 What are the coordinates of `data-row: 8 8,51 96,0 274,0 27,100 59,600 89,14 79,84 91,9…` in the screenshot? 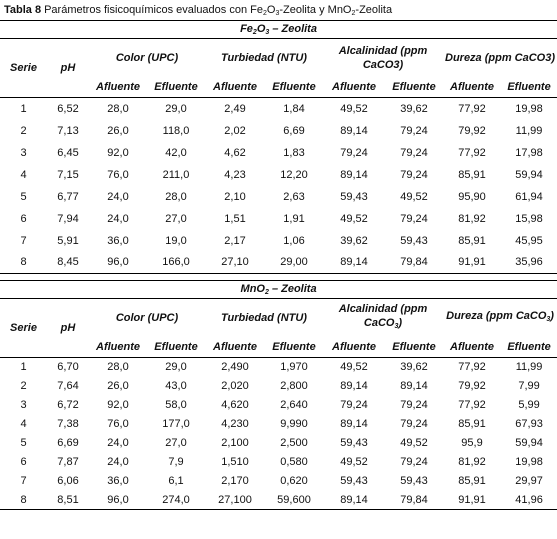 It's located at (278, 500).